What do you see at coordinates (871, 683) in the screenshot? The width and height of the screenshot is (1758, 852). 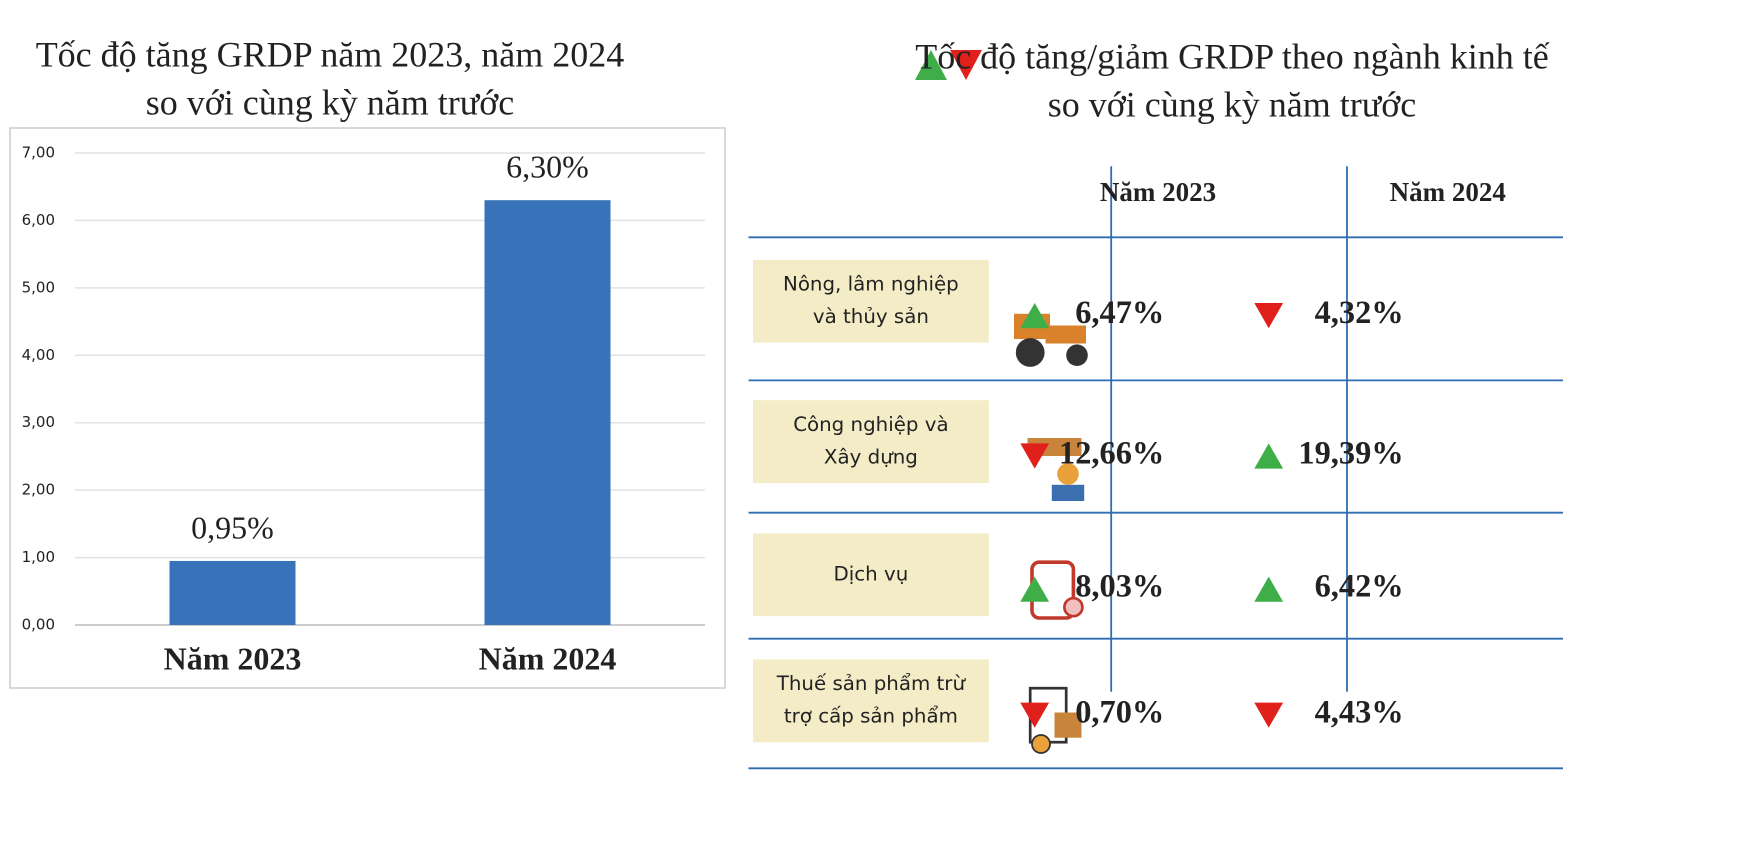 I see `row-label: Thuế sản phẩm trừ` at bounding box center [871, 683].